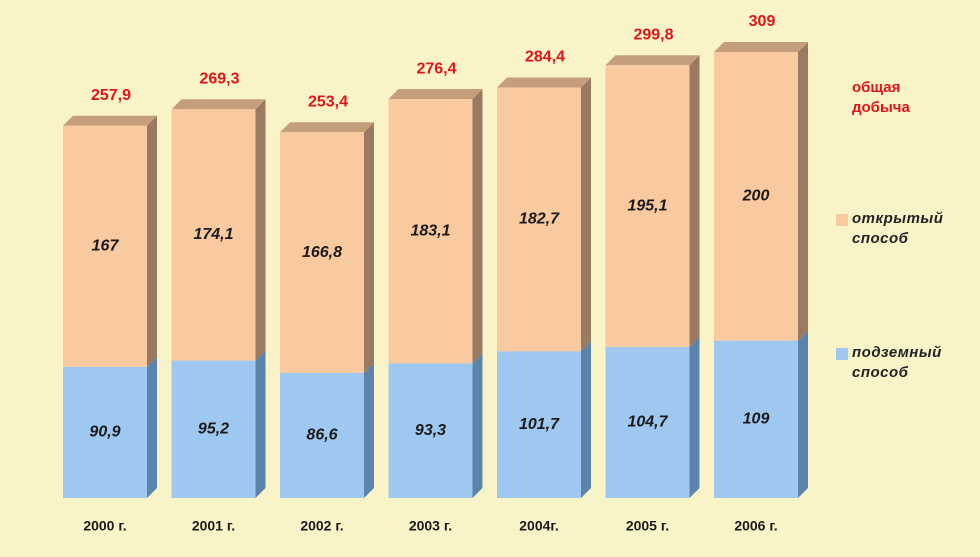 This screenshot has height=557, width=980. I want to click on legend-underground: подземный способ, so click(897, 363).